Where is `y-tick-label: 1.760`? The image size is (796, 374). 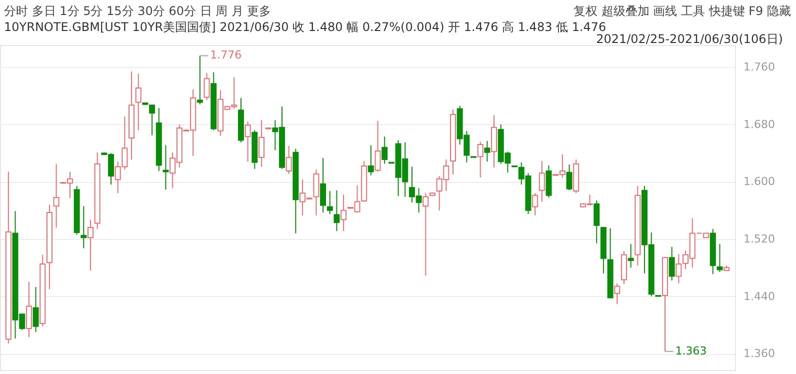
y-tick-label: 1.760 is located at coordinates (759, 67).